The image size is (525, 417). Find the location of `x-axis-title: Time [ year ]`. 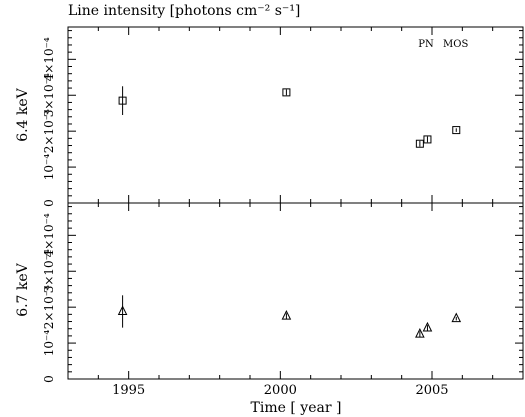

x-axis-title: Time [ year ] is located at coordinates (296, 408).